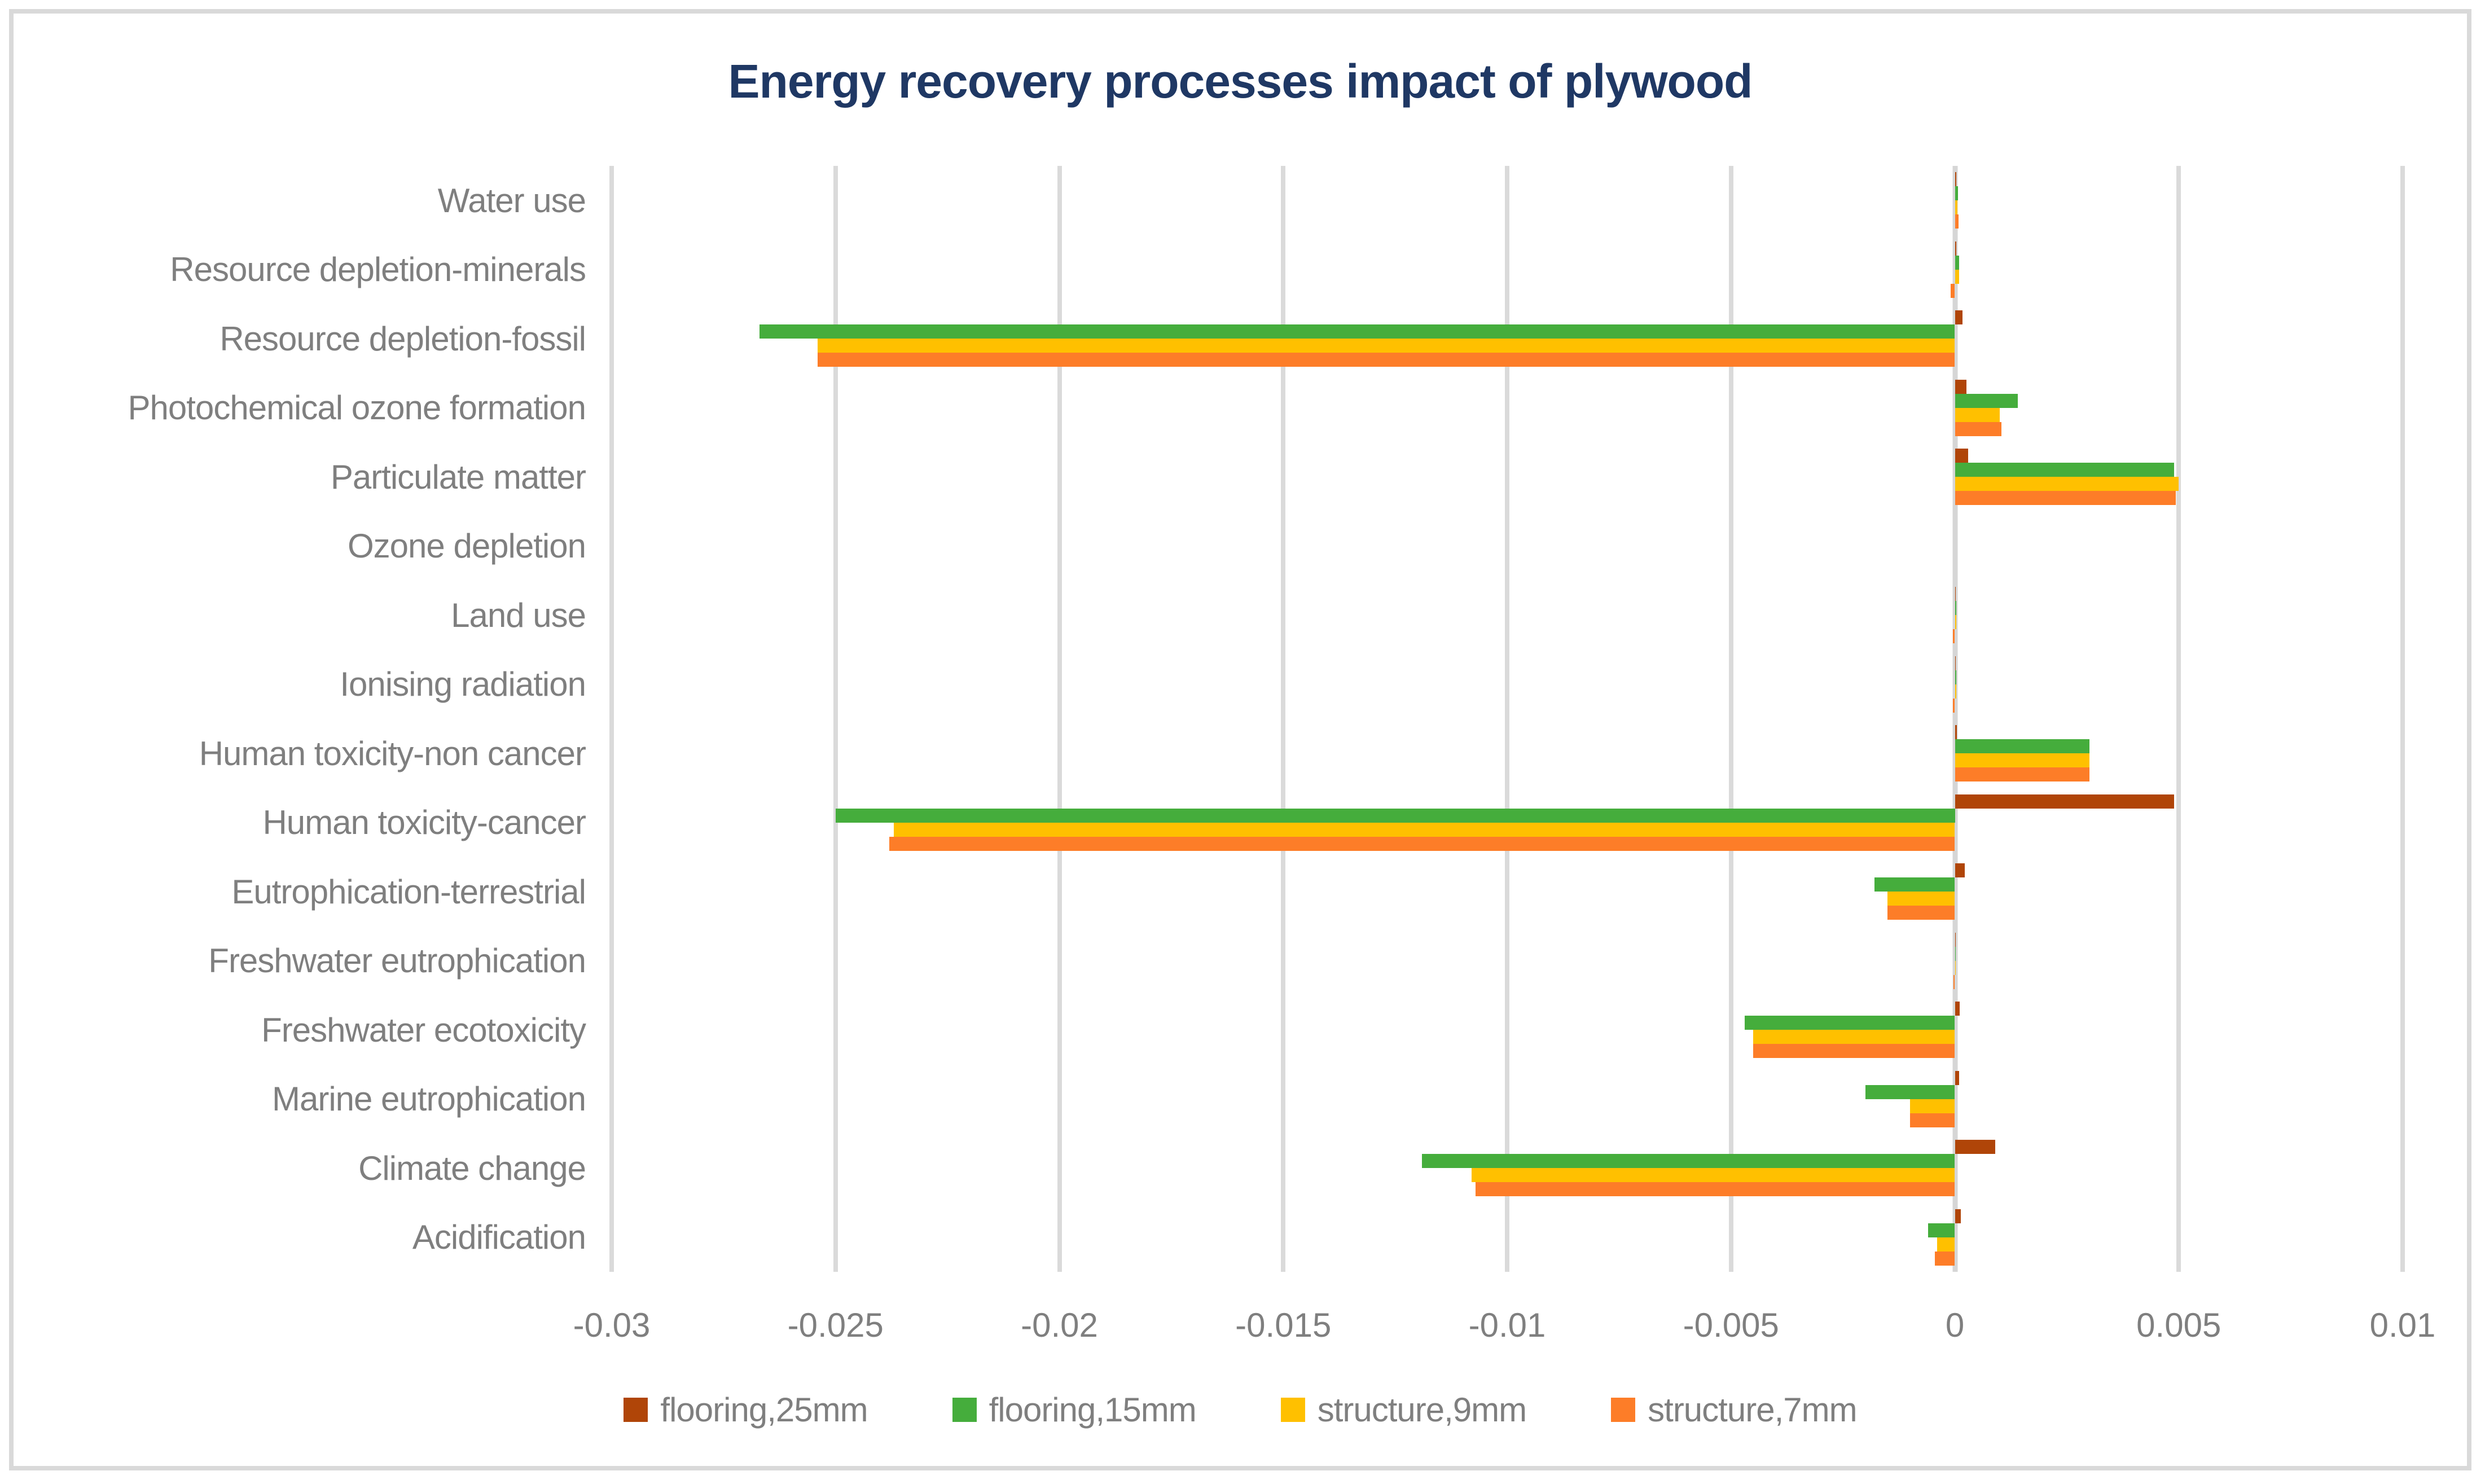 The image size is (2485, 1484). What do you see at coordinates (472, 1168) in the screenshot?
I see `category-label: Climate change` at bounding box center [472, 1168].